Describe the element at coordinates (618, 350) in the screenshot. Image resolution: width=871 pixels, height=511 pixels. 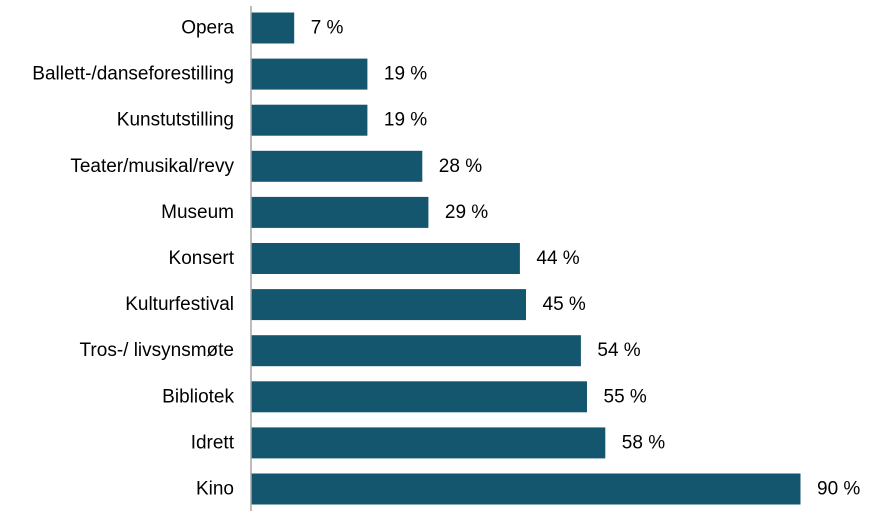
I see `value-label: 54 %` at that location.